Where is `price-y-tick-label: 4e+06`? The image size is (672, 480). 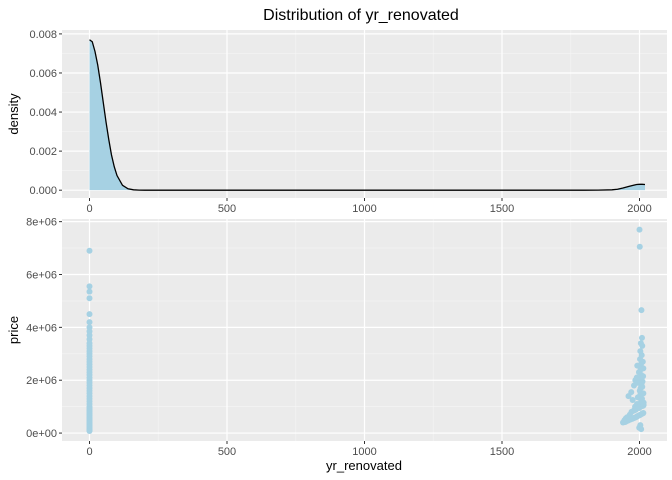 price-y-tick-label: 4e+06 is located at coordinates (41, 328).